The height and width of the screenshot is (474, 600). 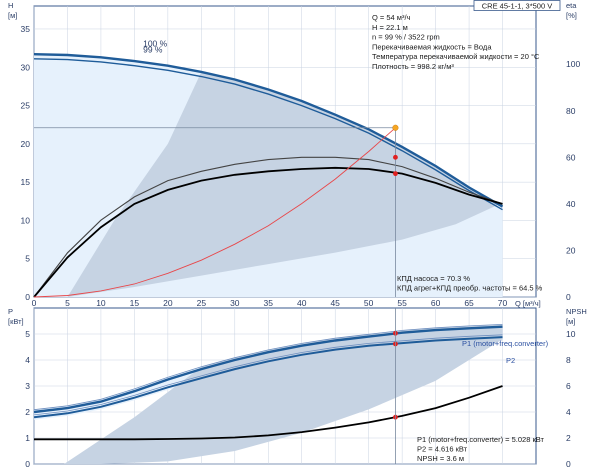 What do you see at coordinates (202, 303) in the screenshot?
I see `x-tick-label: 25` at bounding box center [202, 303].